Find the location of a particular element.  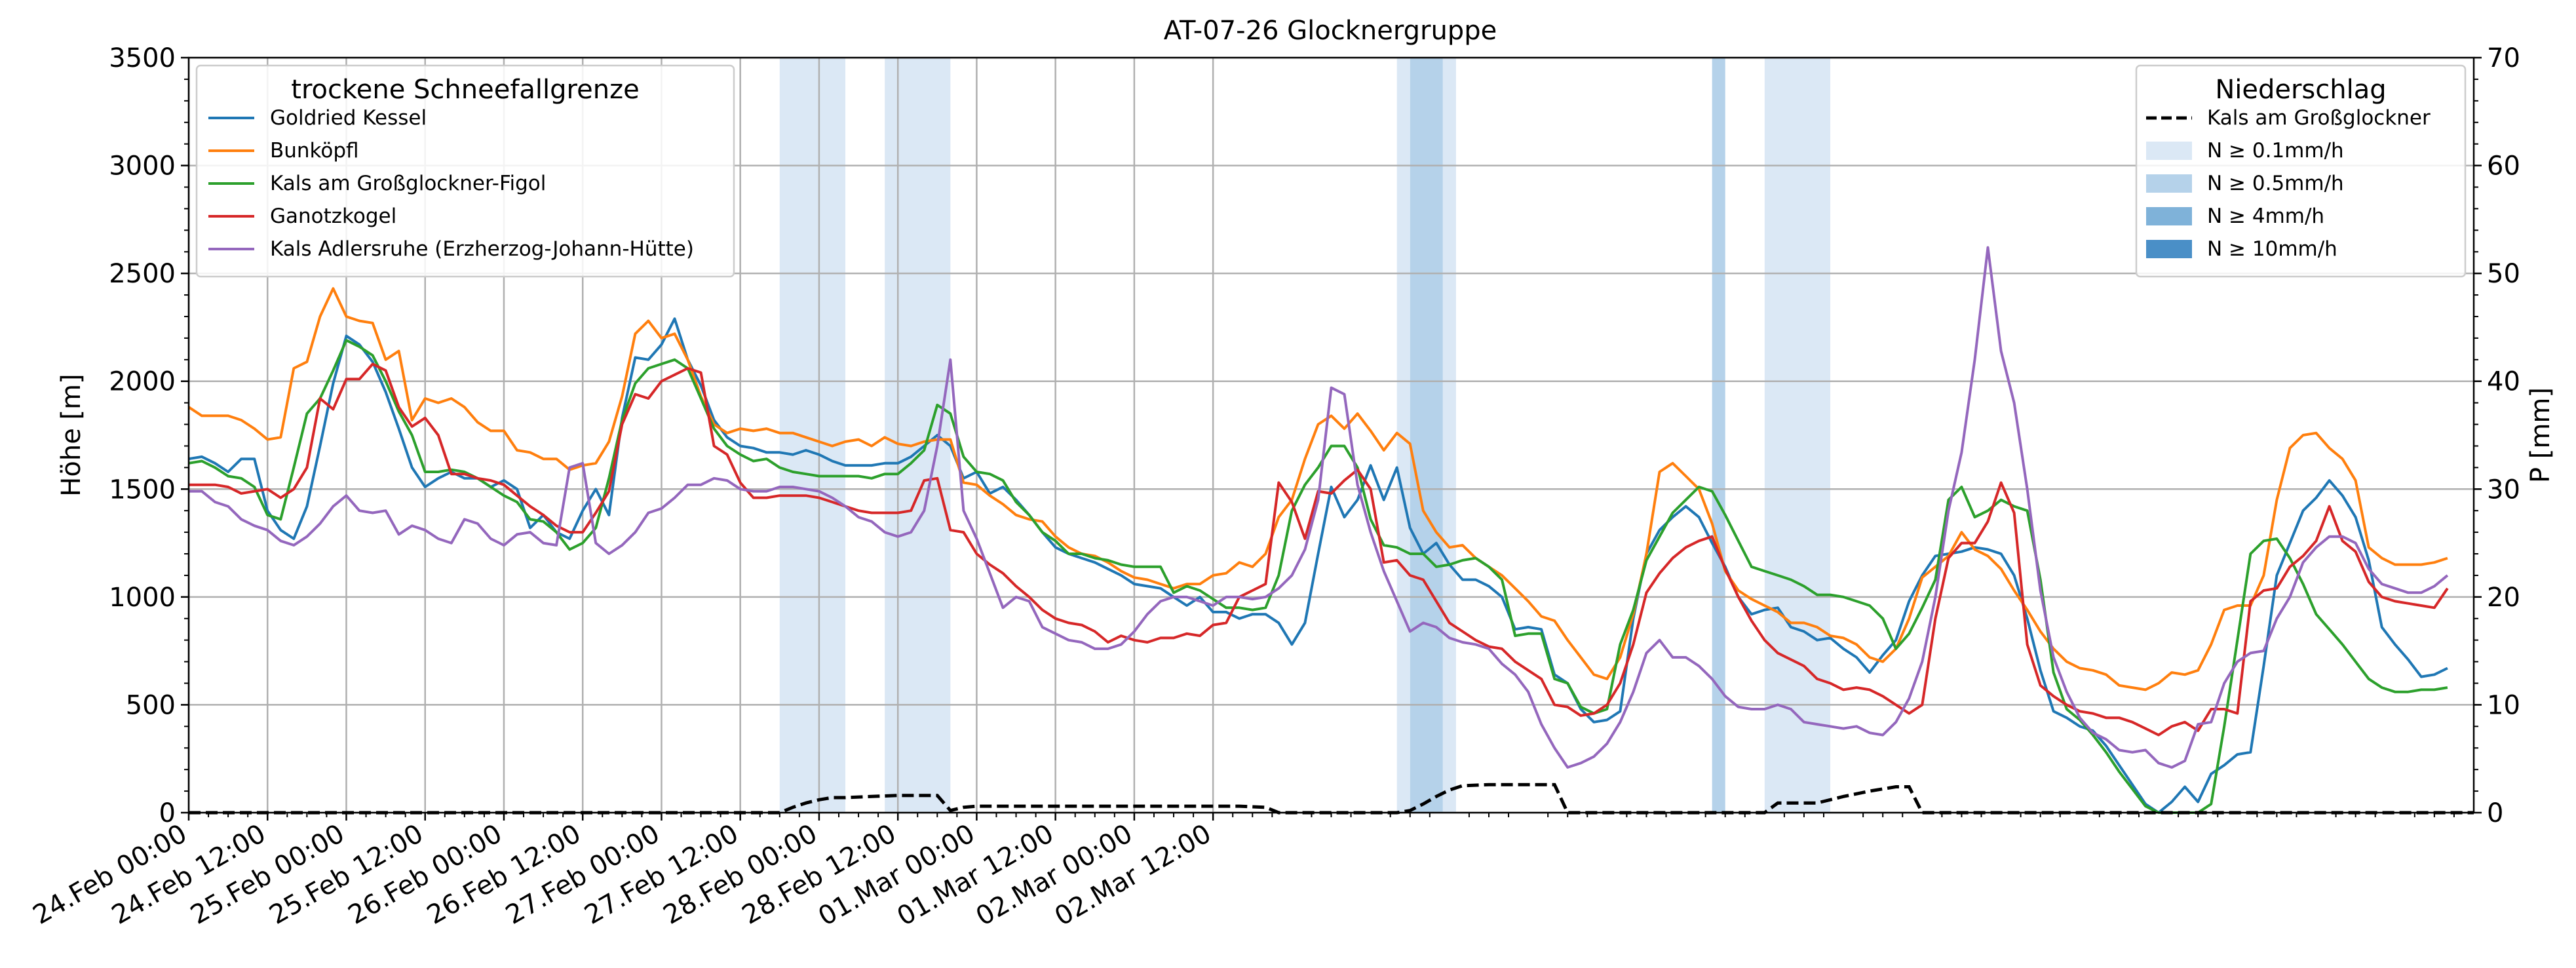

y-tick-label-left-1: 500 is located at coordinates (151, 705).